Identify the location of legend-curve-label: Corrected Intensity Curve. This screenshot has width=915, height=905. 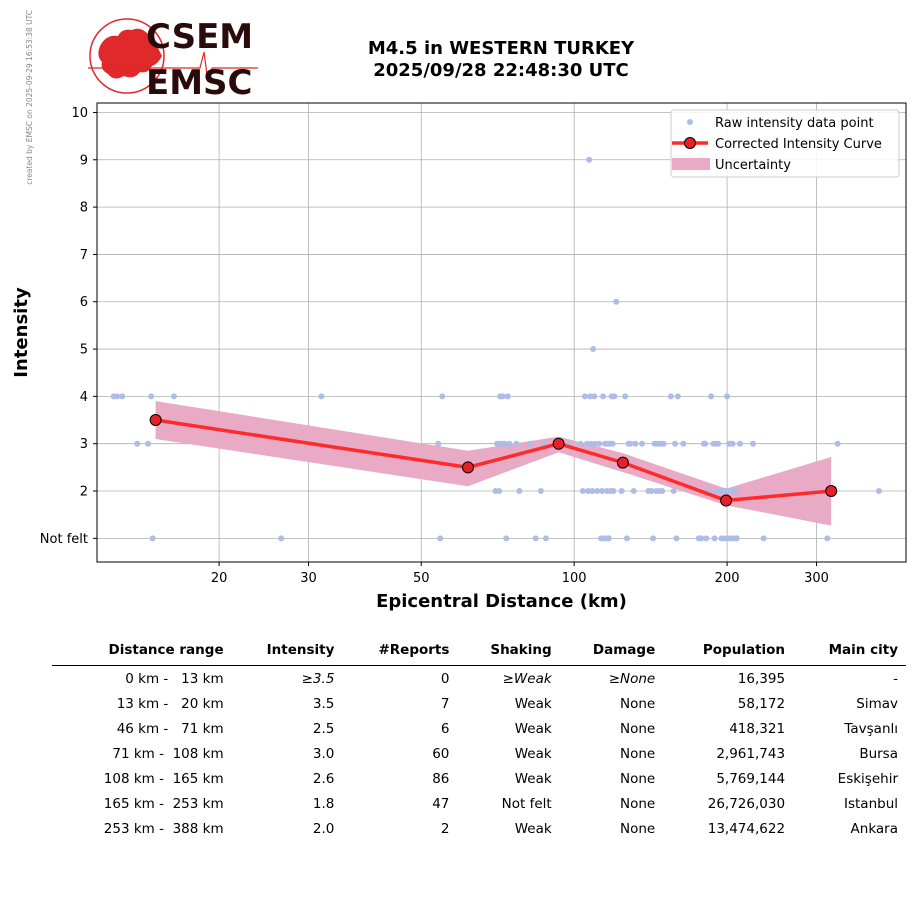
(798, 144).